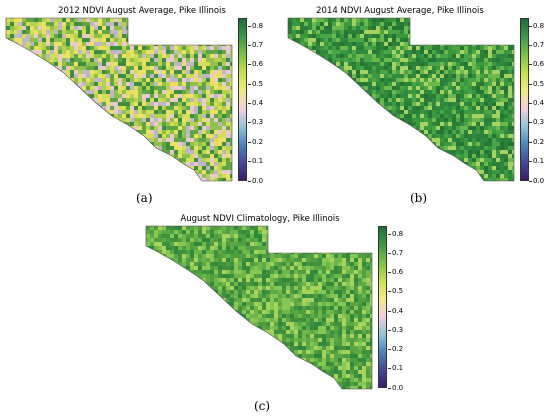  What do you see at coordinates (400, 11) in the screenshot?
I see `panel-b-title: 2014 NDVI August Average, Pike Illinois` at bounding box center [400, 11].